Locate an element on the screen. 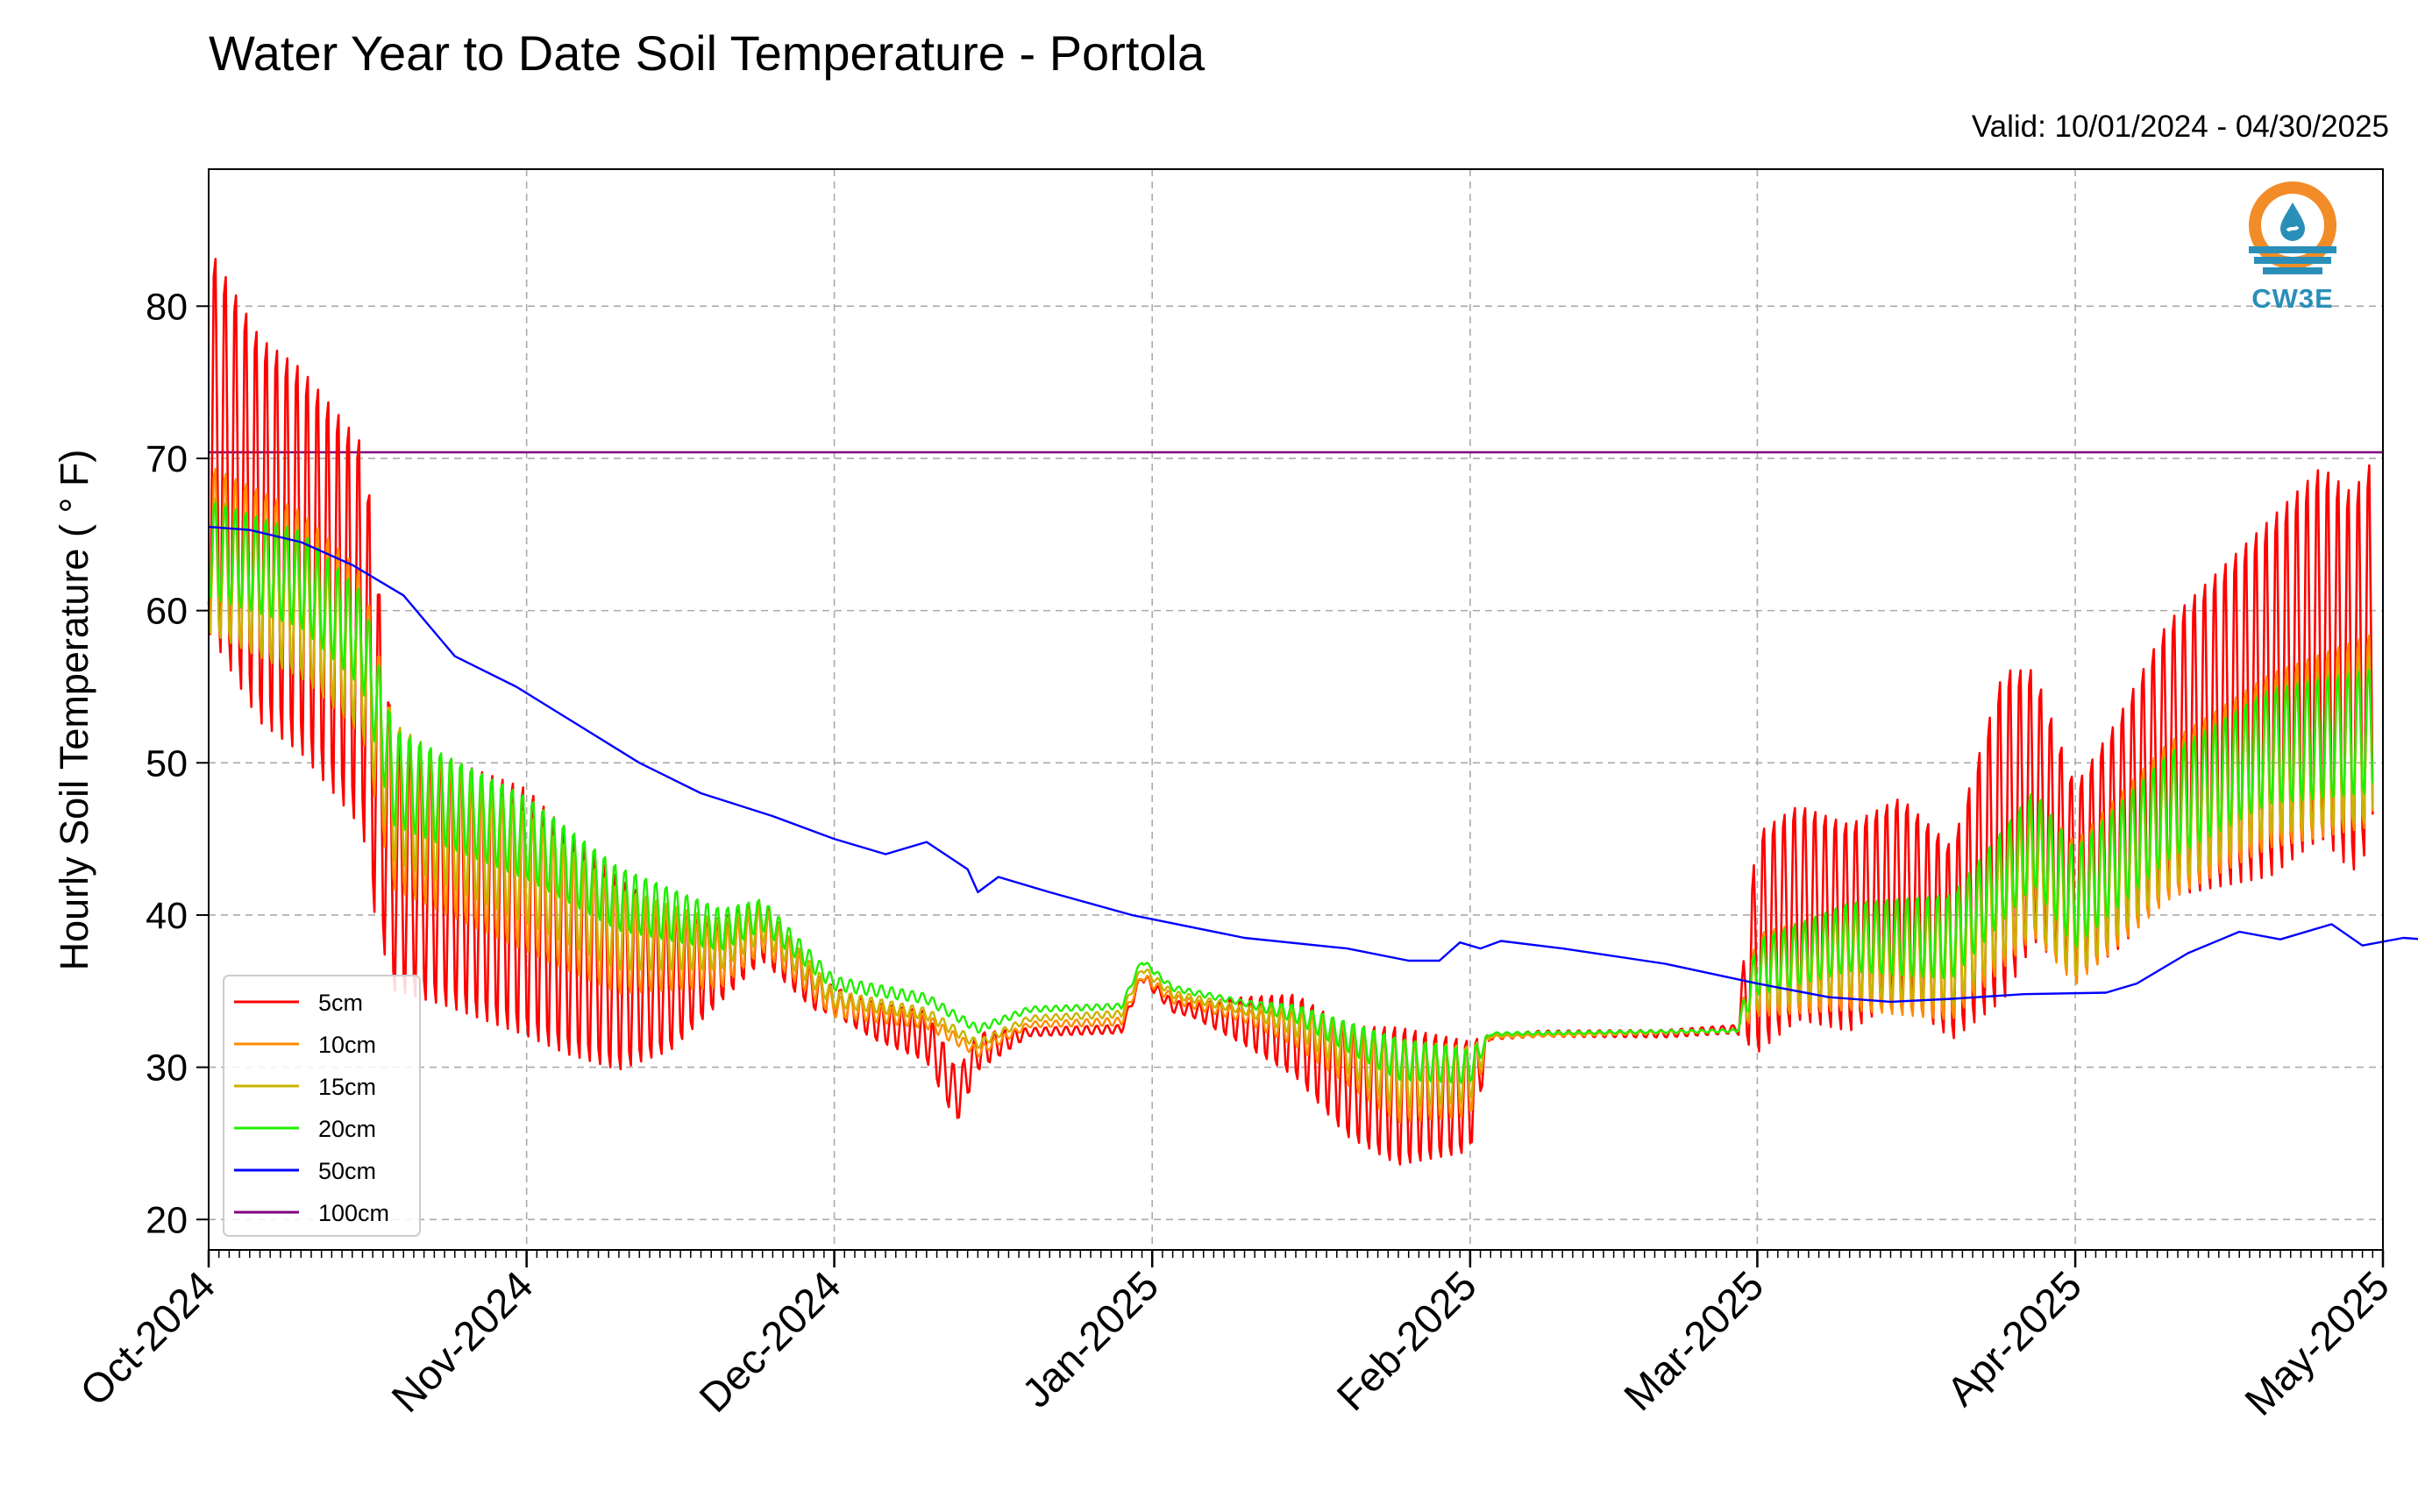 The width and height of the screenshot is (2418, 1512). y-tick-label: 20 is located at coordinates (167, 1220).